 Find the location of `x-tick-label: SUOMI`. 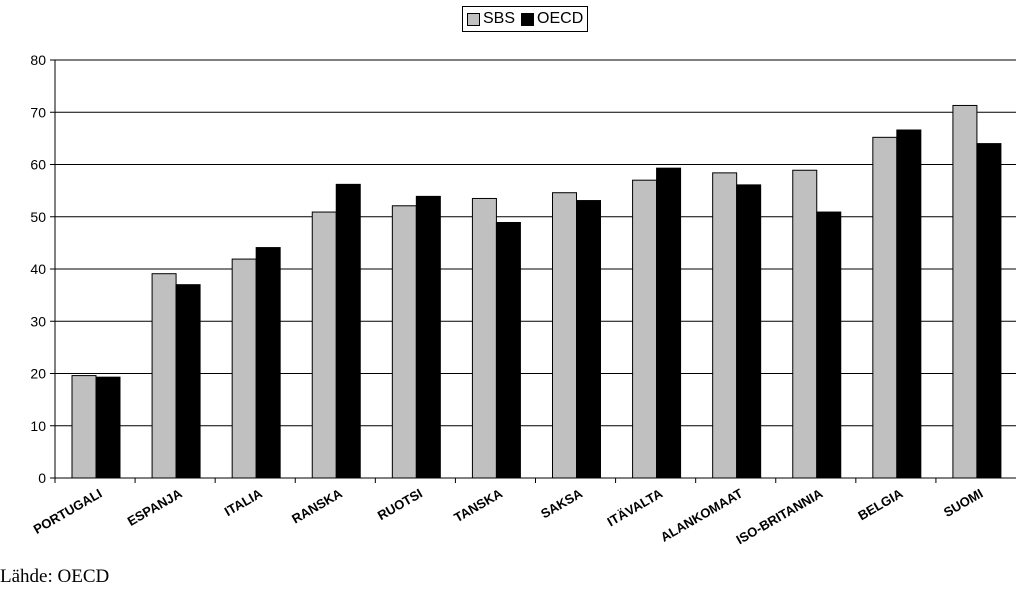

x-tick-label: SUOMI is located at coordinates (963, 503).